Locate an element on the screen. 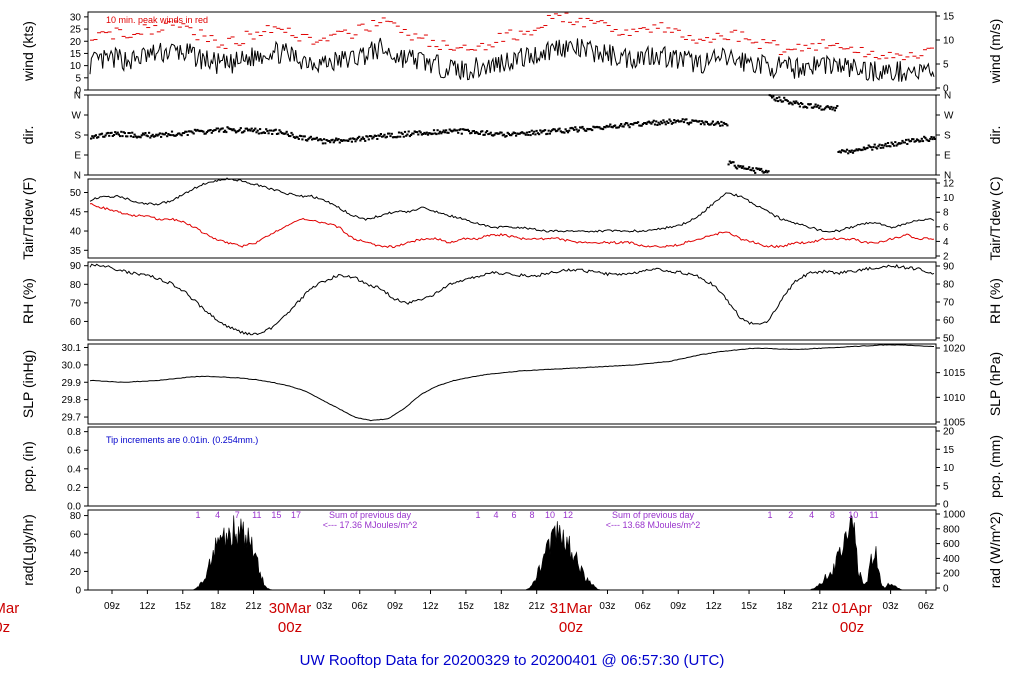  rad-hour-label: 11 is located at coordinates (873, 515).